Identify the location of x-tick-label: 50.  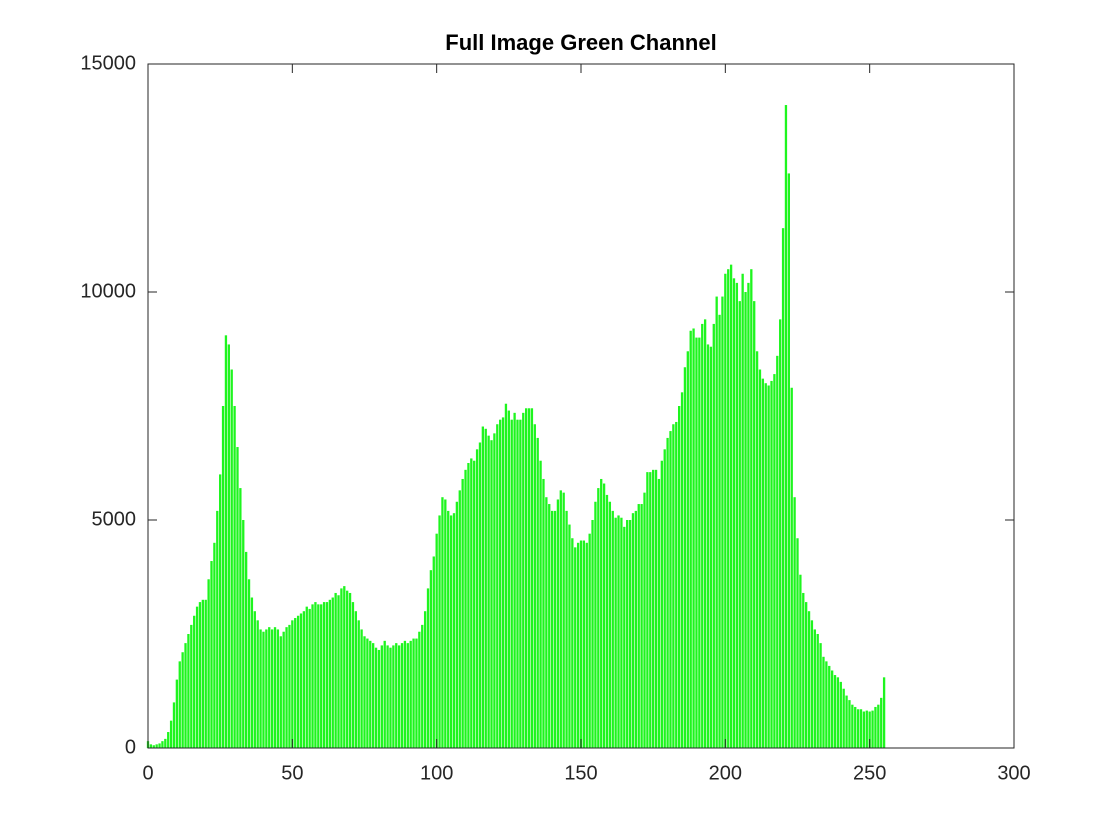
(292, 773).